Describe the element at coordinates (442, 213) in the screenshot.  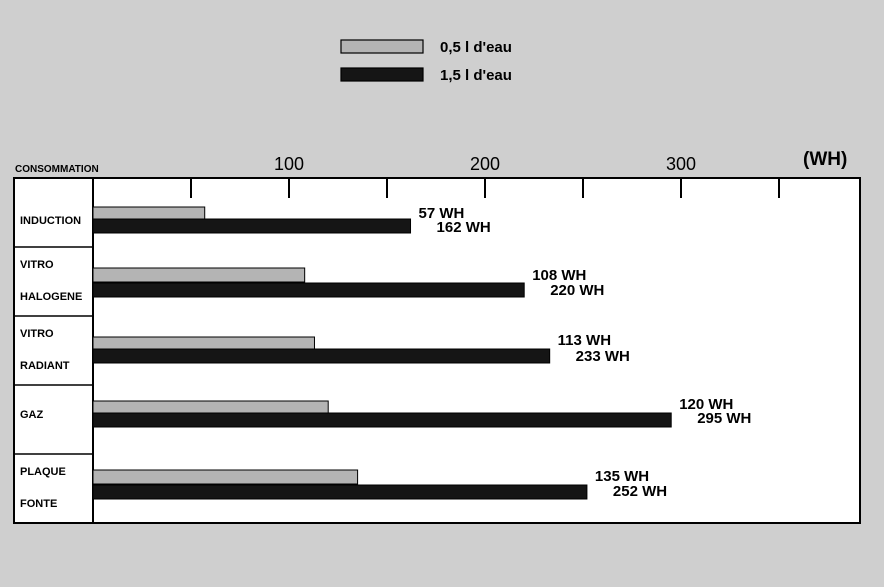
I see `value-label: 57 WH` at that location.